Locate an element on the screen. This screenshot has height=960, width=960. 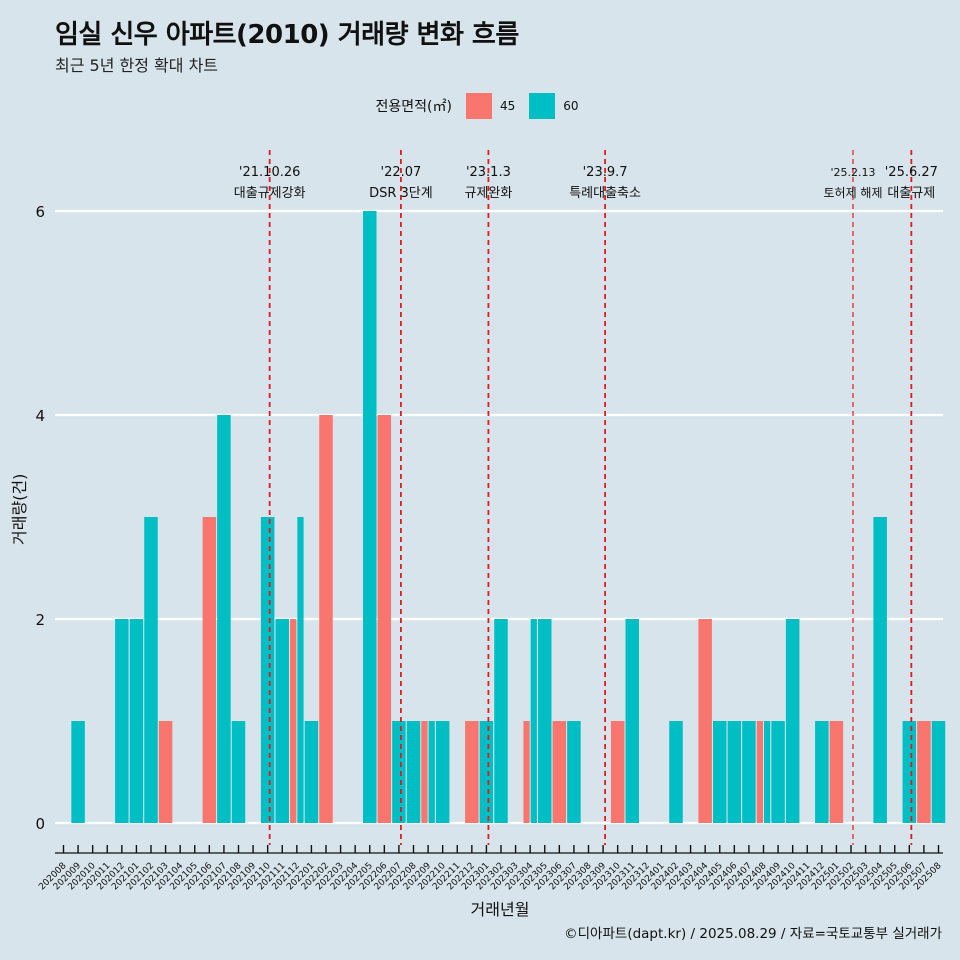
y-tick-label: 4 is located at coordinates (40, 416).